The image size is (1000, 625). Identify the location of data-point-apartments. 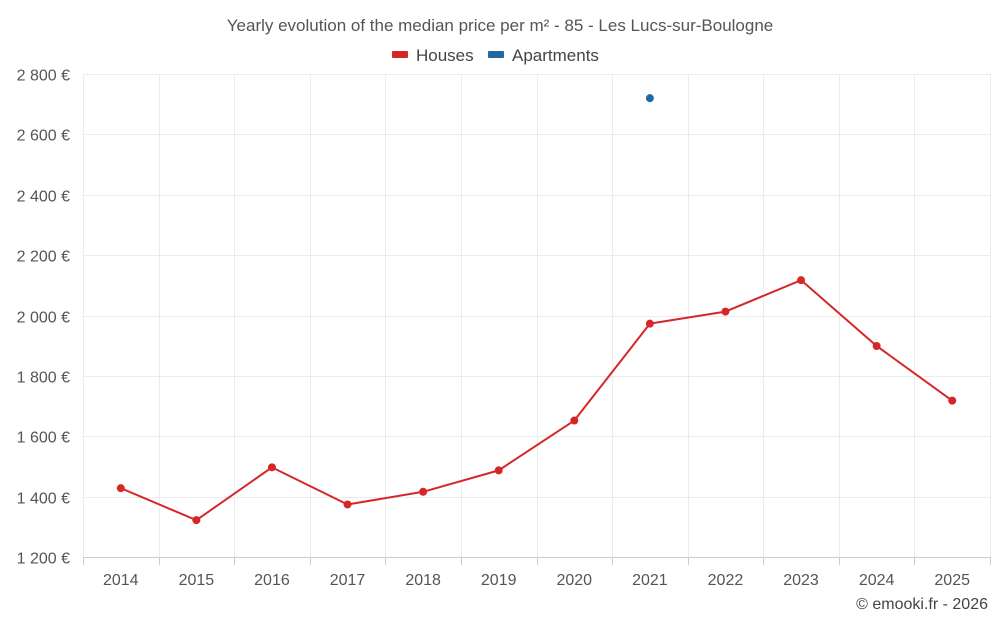
(649, 98).